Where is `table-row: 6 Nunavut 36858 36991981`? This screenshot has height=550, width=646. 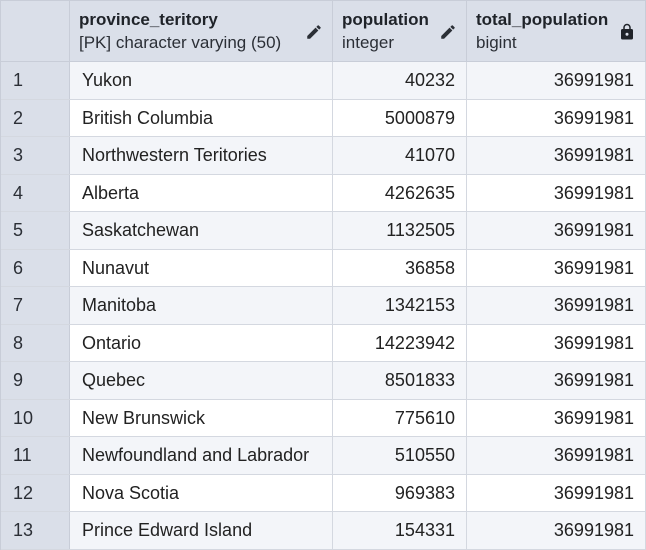
table-row: 6 Nunavut 36858 36991981 is located at coordinates (323, 268).